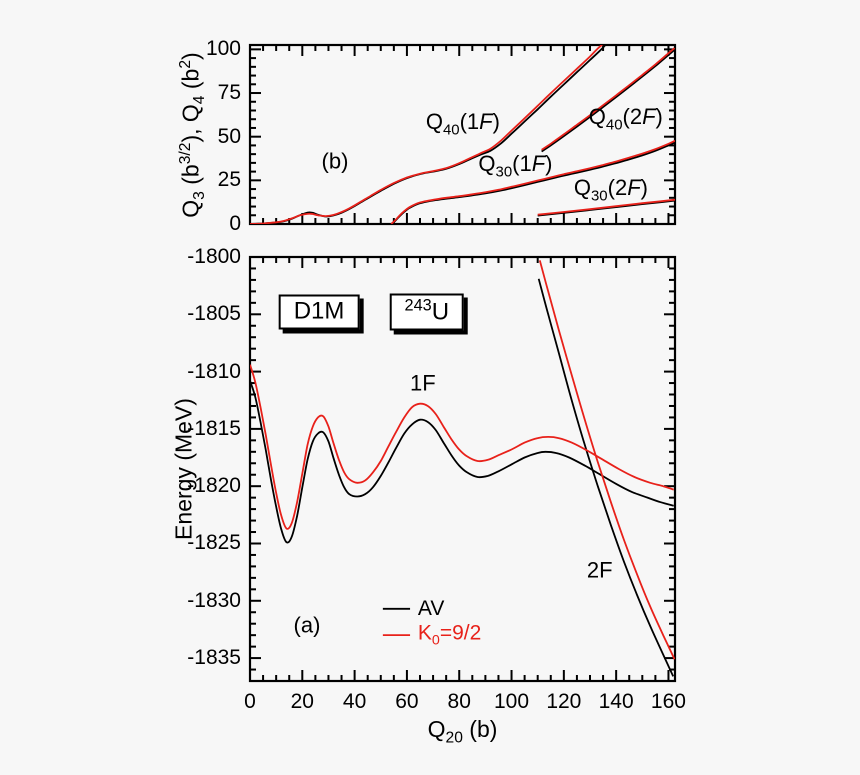 The image size is (860, 775). I want to click on curve-1f-av, so click(462, 462).